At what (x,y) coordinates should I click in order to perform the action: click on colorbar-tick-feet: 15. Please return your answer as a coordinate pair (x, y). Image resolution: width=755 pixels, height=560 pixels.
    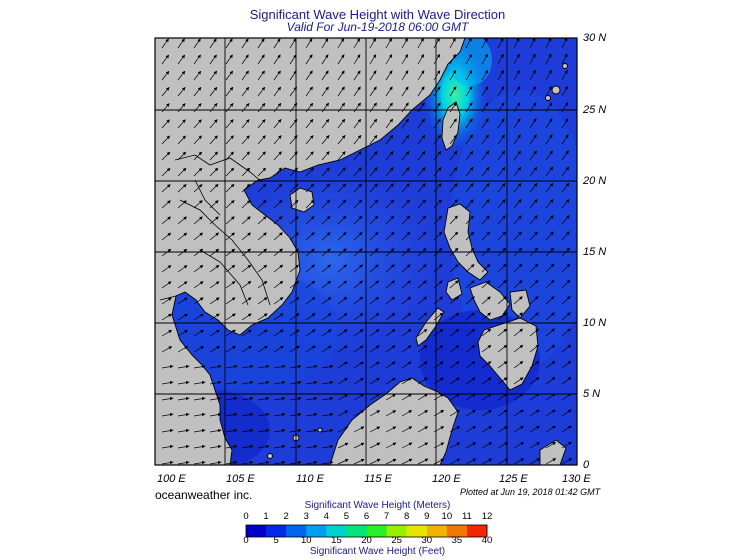
    Looking at the image, I should click on (336, 540).